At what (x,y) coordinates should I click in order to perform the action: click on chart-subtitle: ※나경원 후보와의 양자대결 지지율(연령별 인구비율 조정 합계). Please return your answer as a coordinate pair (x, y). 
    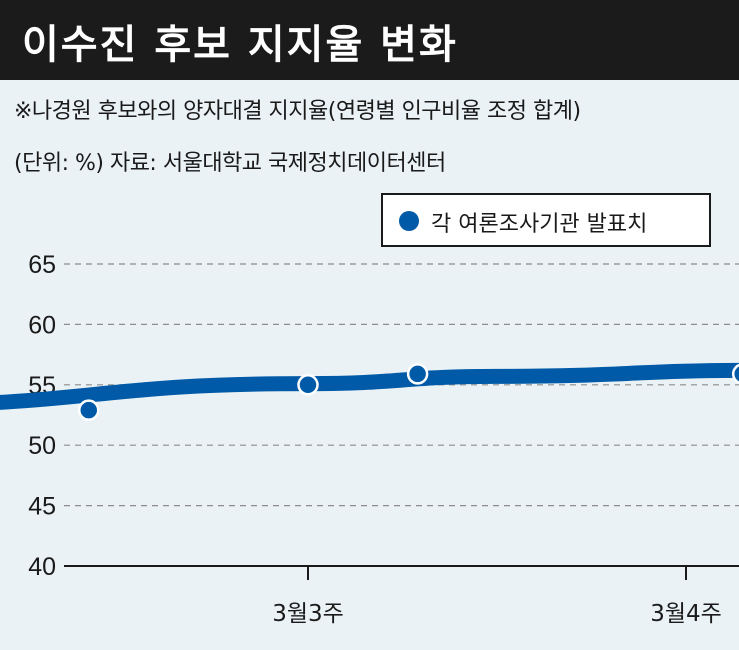
    Looking at the image, I should click on (297, 111).